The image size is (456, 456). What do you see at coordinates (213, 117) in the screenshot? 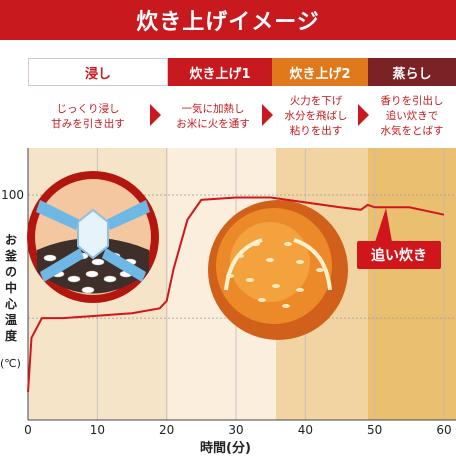
I see `phase-cook-1-desc: 一気に加熱し お米に火を通す` at bounding box center [213, 117].